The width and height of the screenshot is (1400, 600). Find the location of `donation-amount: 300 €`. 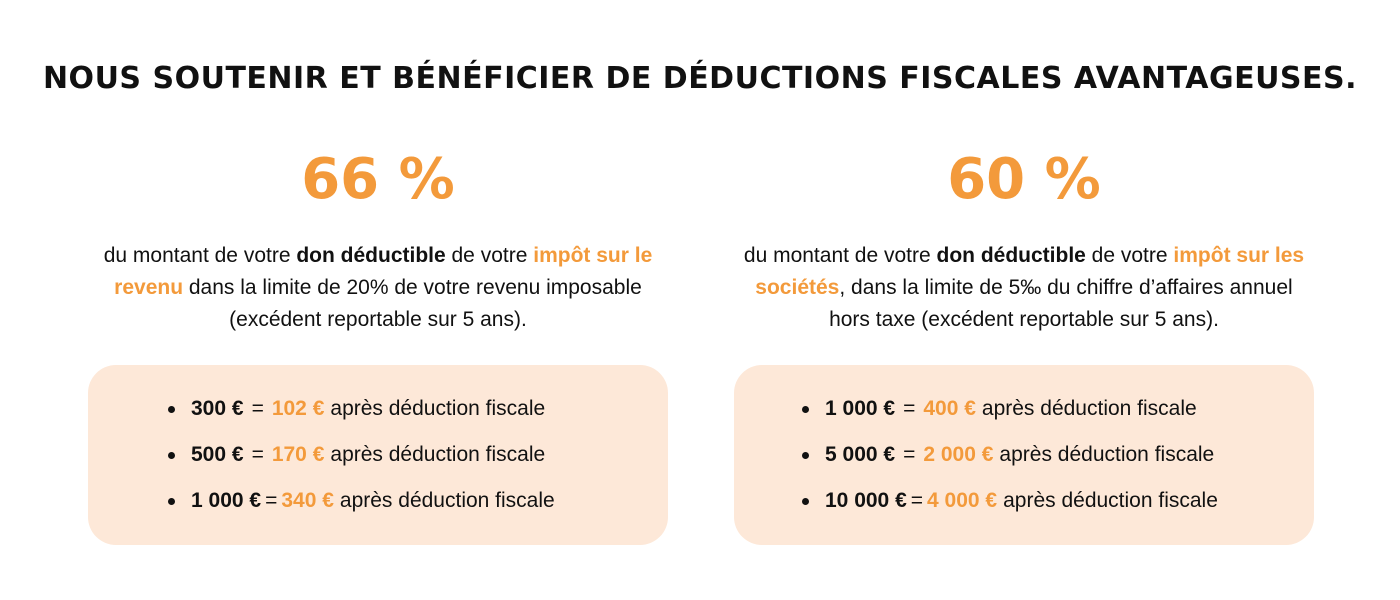

donation-amount: 300 € is located at coordinates (217, 408).